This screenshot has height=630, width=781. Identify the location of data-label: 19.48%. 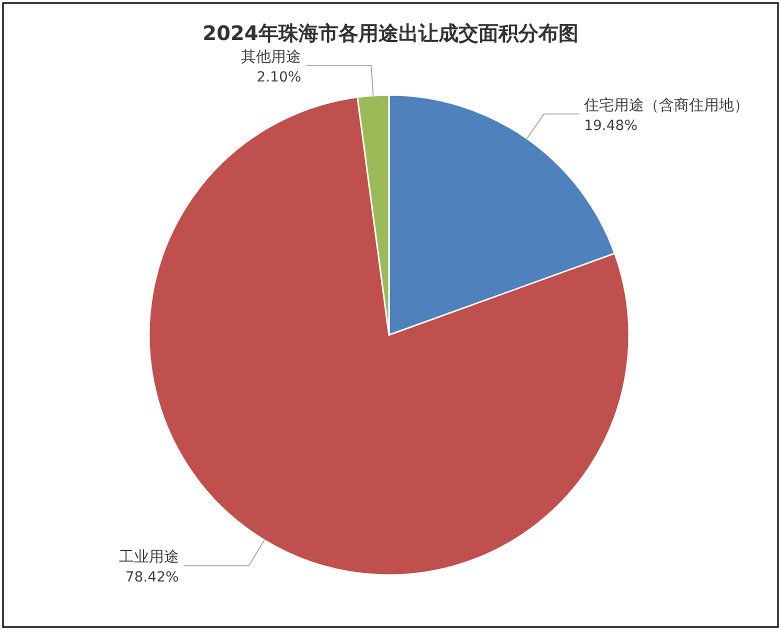
(611, 126).